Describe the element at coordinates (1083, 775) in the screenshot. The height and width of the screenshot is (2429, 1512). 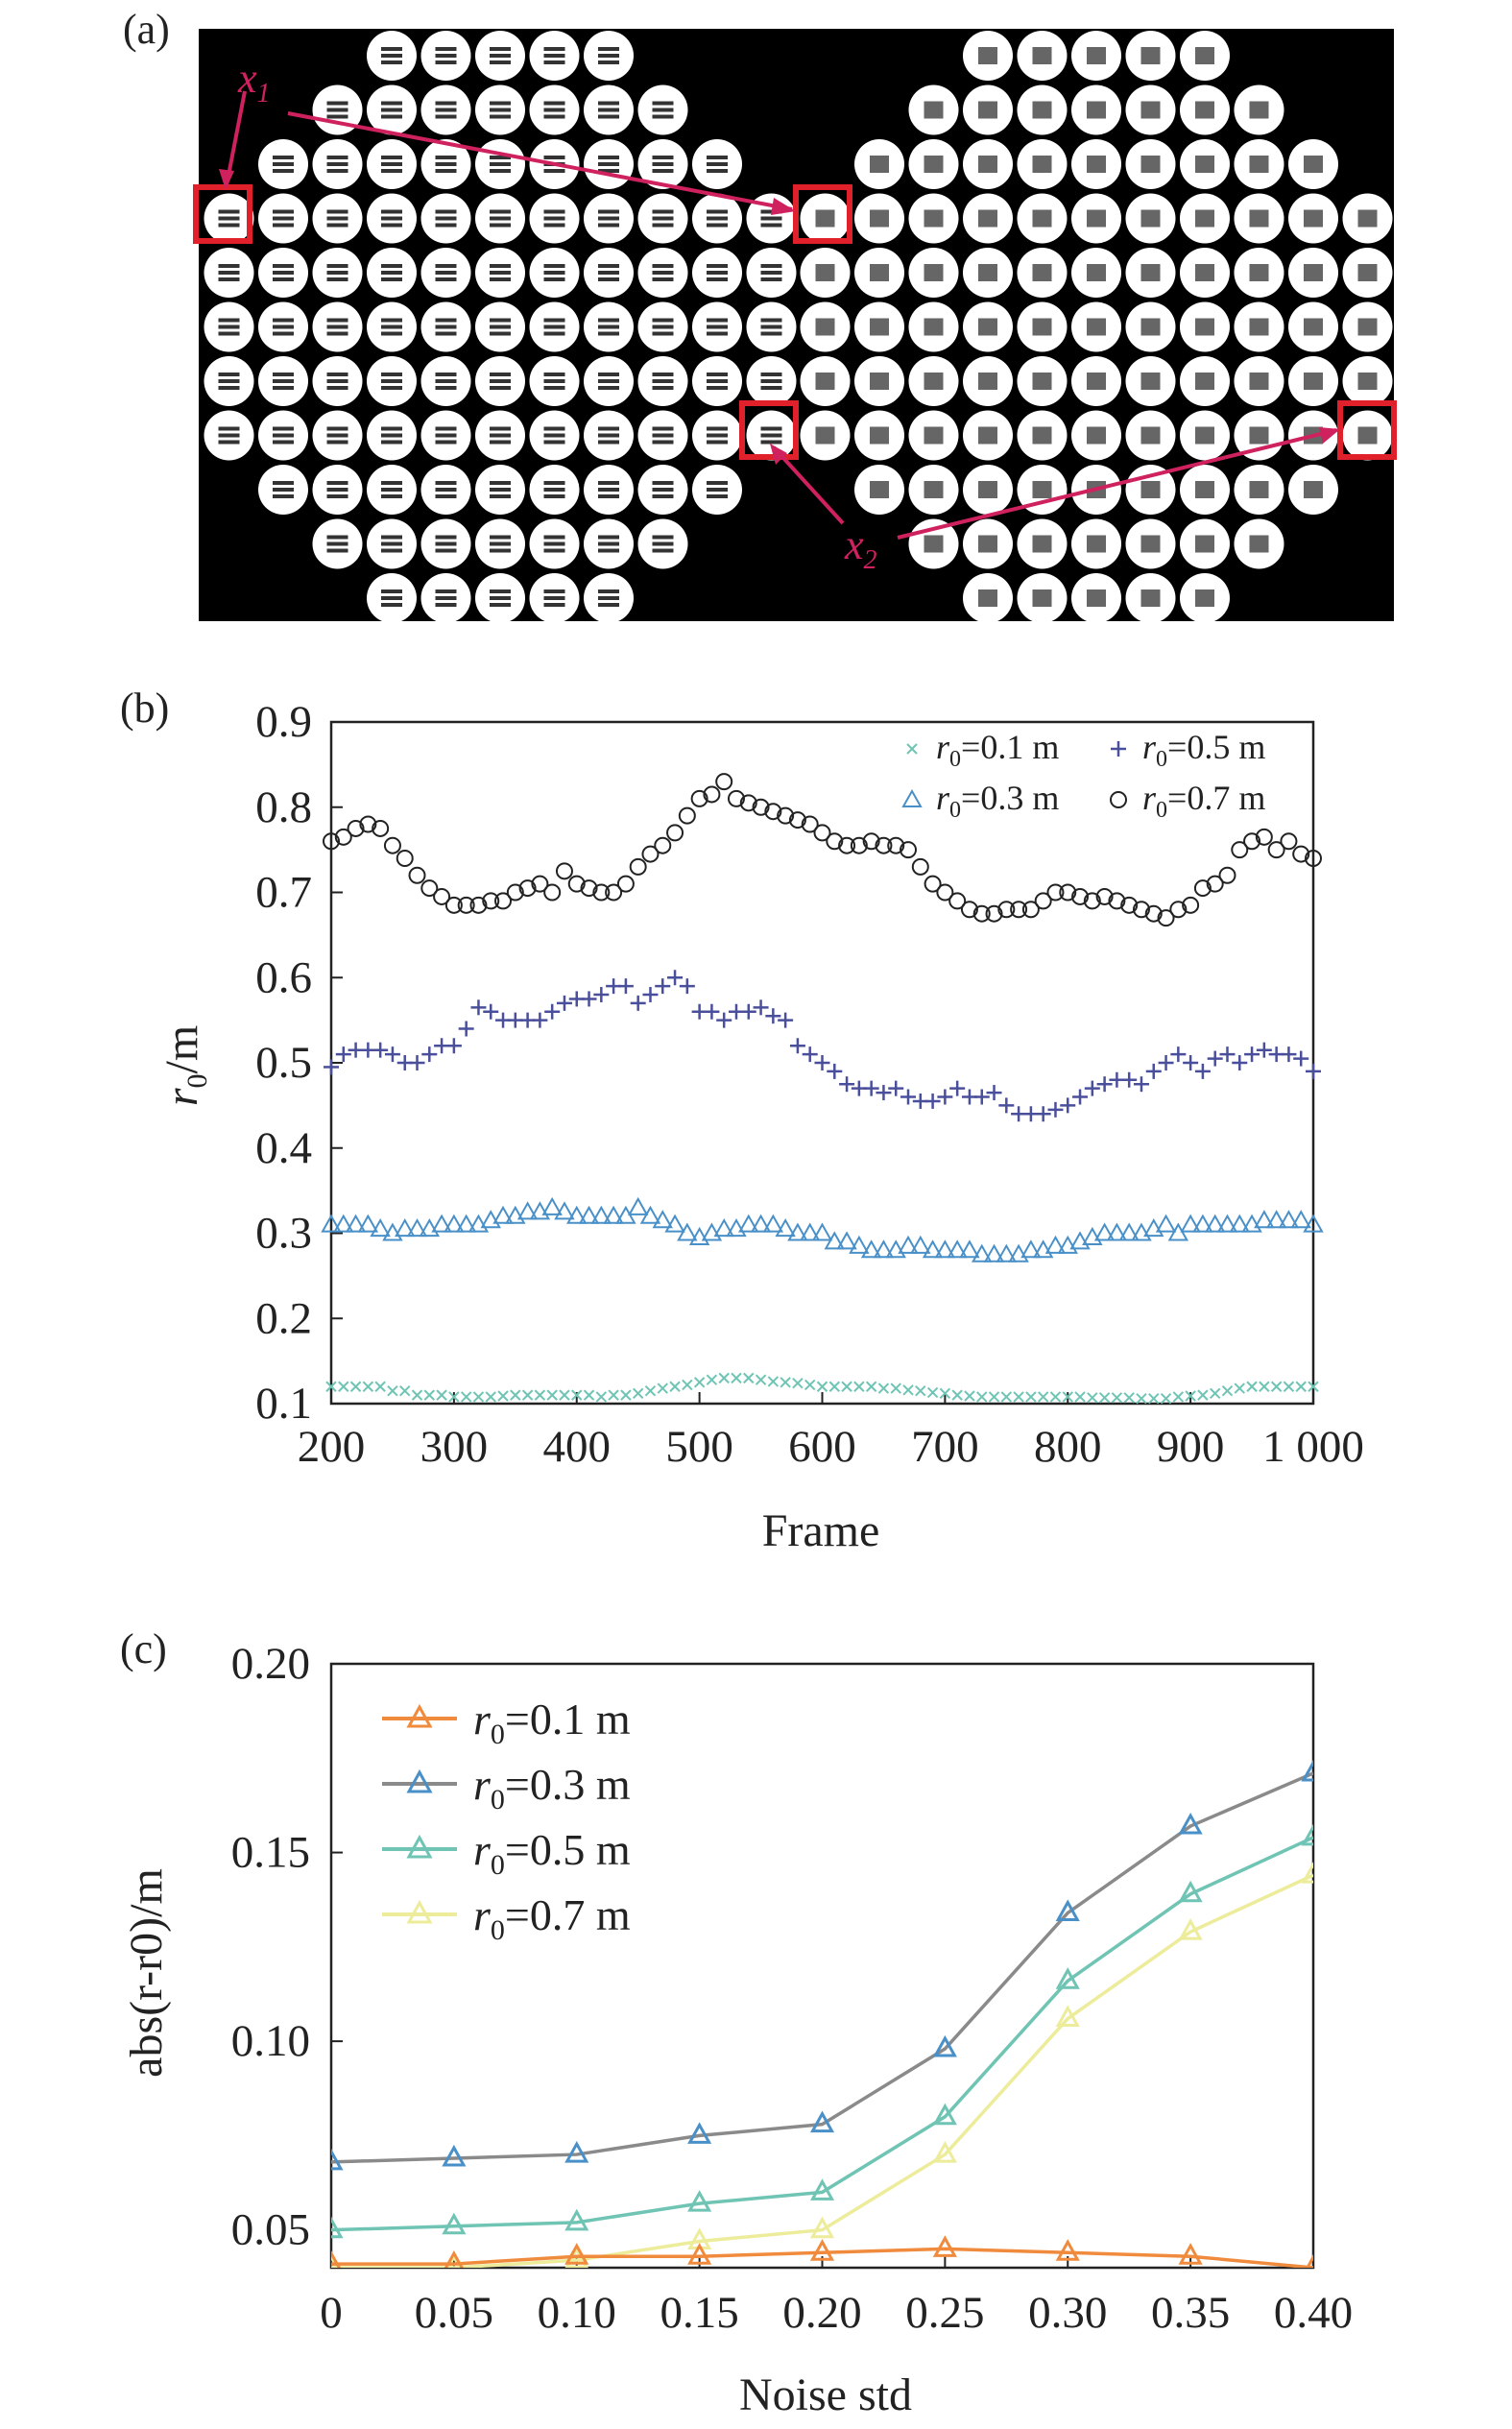
I see `chart-b-legend: r0=0.1 m r0=0.3 m r0=0.5 m r0=0.7 m` at that location.